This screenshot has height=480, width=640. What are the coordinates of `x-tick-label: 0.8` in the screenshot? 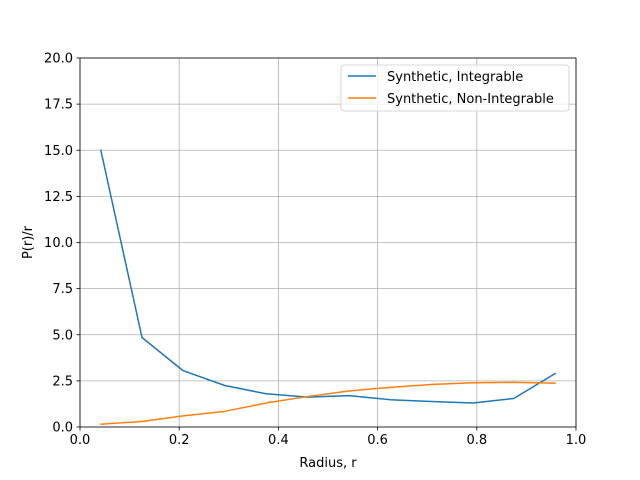 It's located at (476, 440).